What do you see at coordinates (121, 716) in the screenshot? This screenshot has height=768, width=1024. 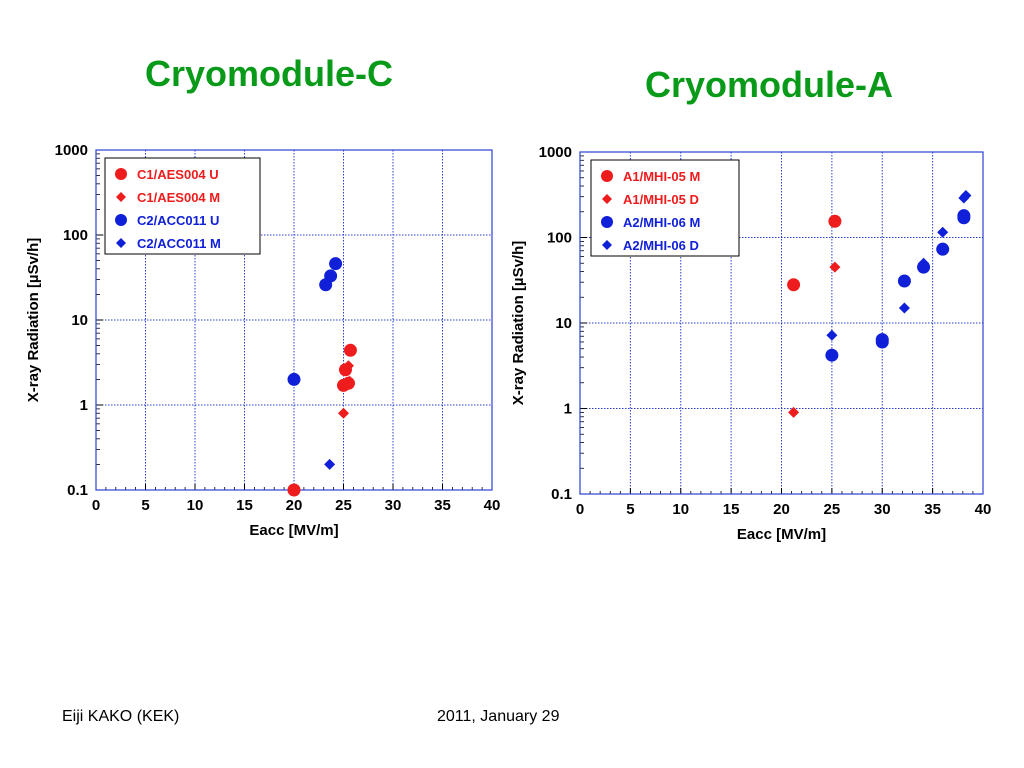 I see `footer-author: Eiji KAKO (KEK)` at bounding box center [121, 716].